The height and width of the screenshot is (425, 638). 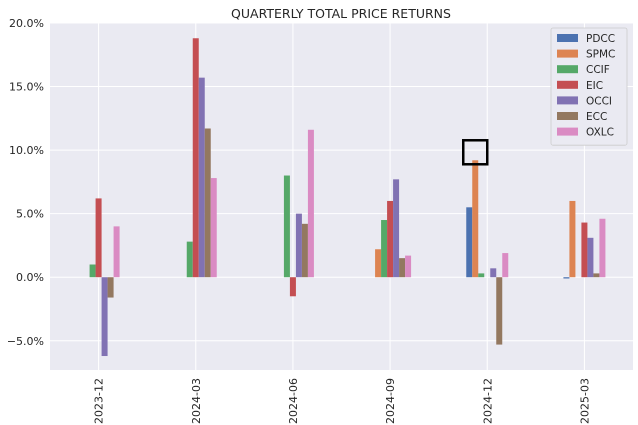 I want to click on annotations, so click(x=475, y=152).